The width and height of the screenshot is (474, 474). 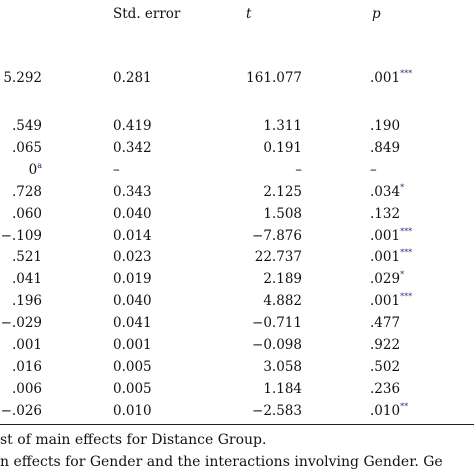 I want to click on se-cell: 0.005, so click(x=132, y=389).